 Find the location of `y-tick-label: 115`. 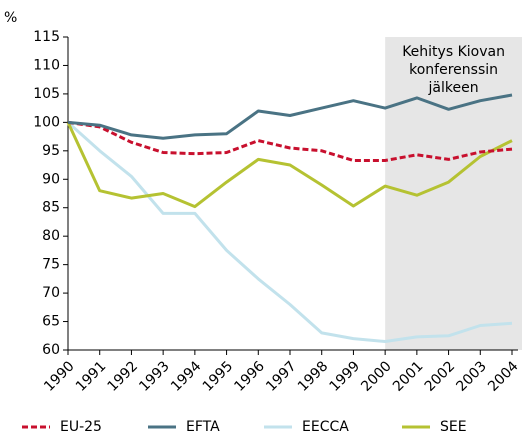

y-tick-label: 115 is located at coordinates (46, 37).